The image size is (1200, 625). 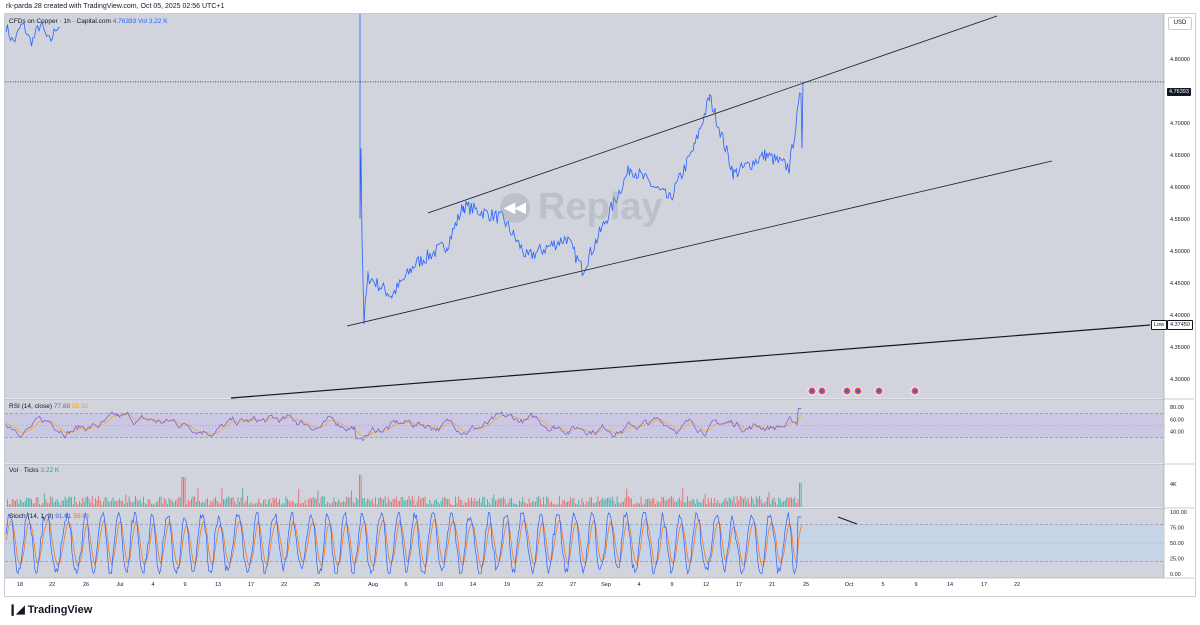 What do you see at coordinates (317, 585) in the screenshot?
I see `time-axis-tick: 25` at bounding box center [317, 585].